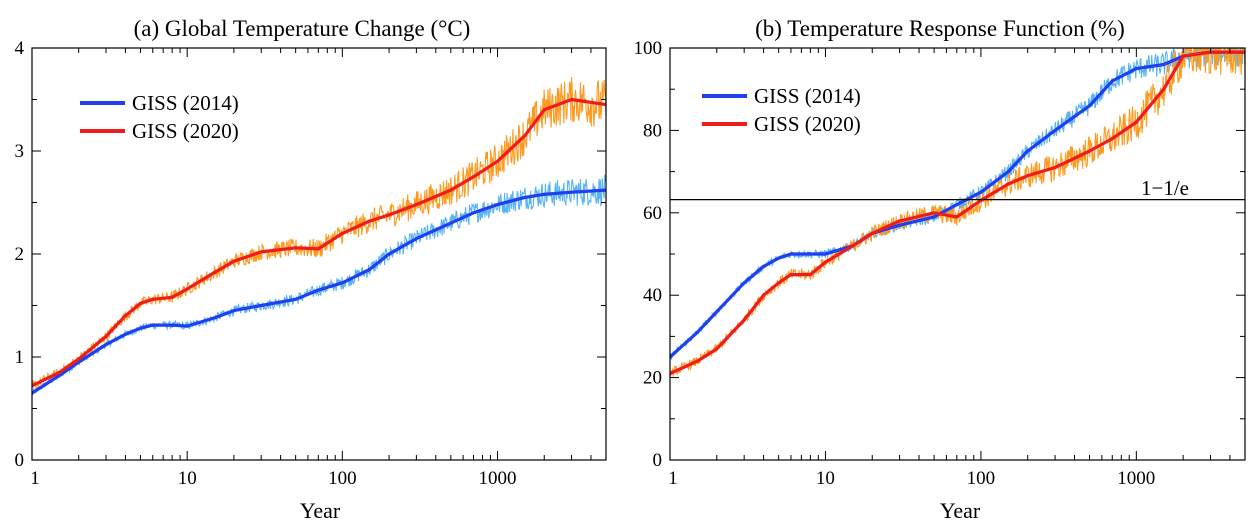  What do you see at coordinates (20, 254) in the screenshot?
I see `y-tick-label: 2` at bounding box center [20, 254].